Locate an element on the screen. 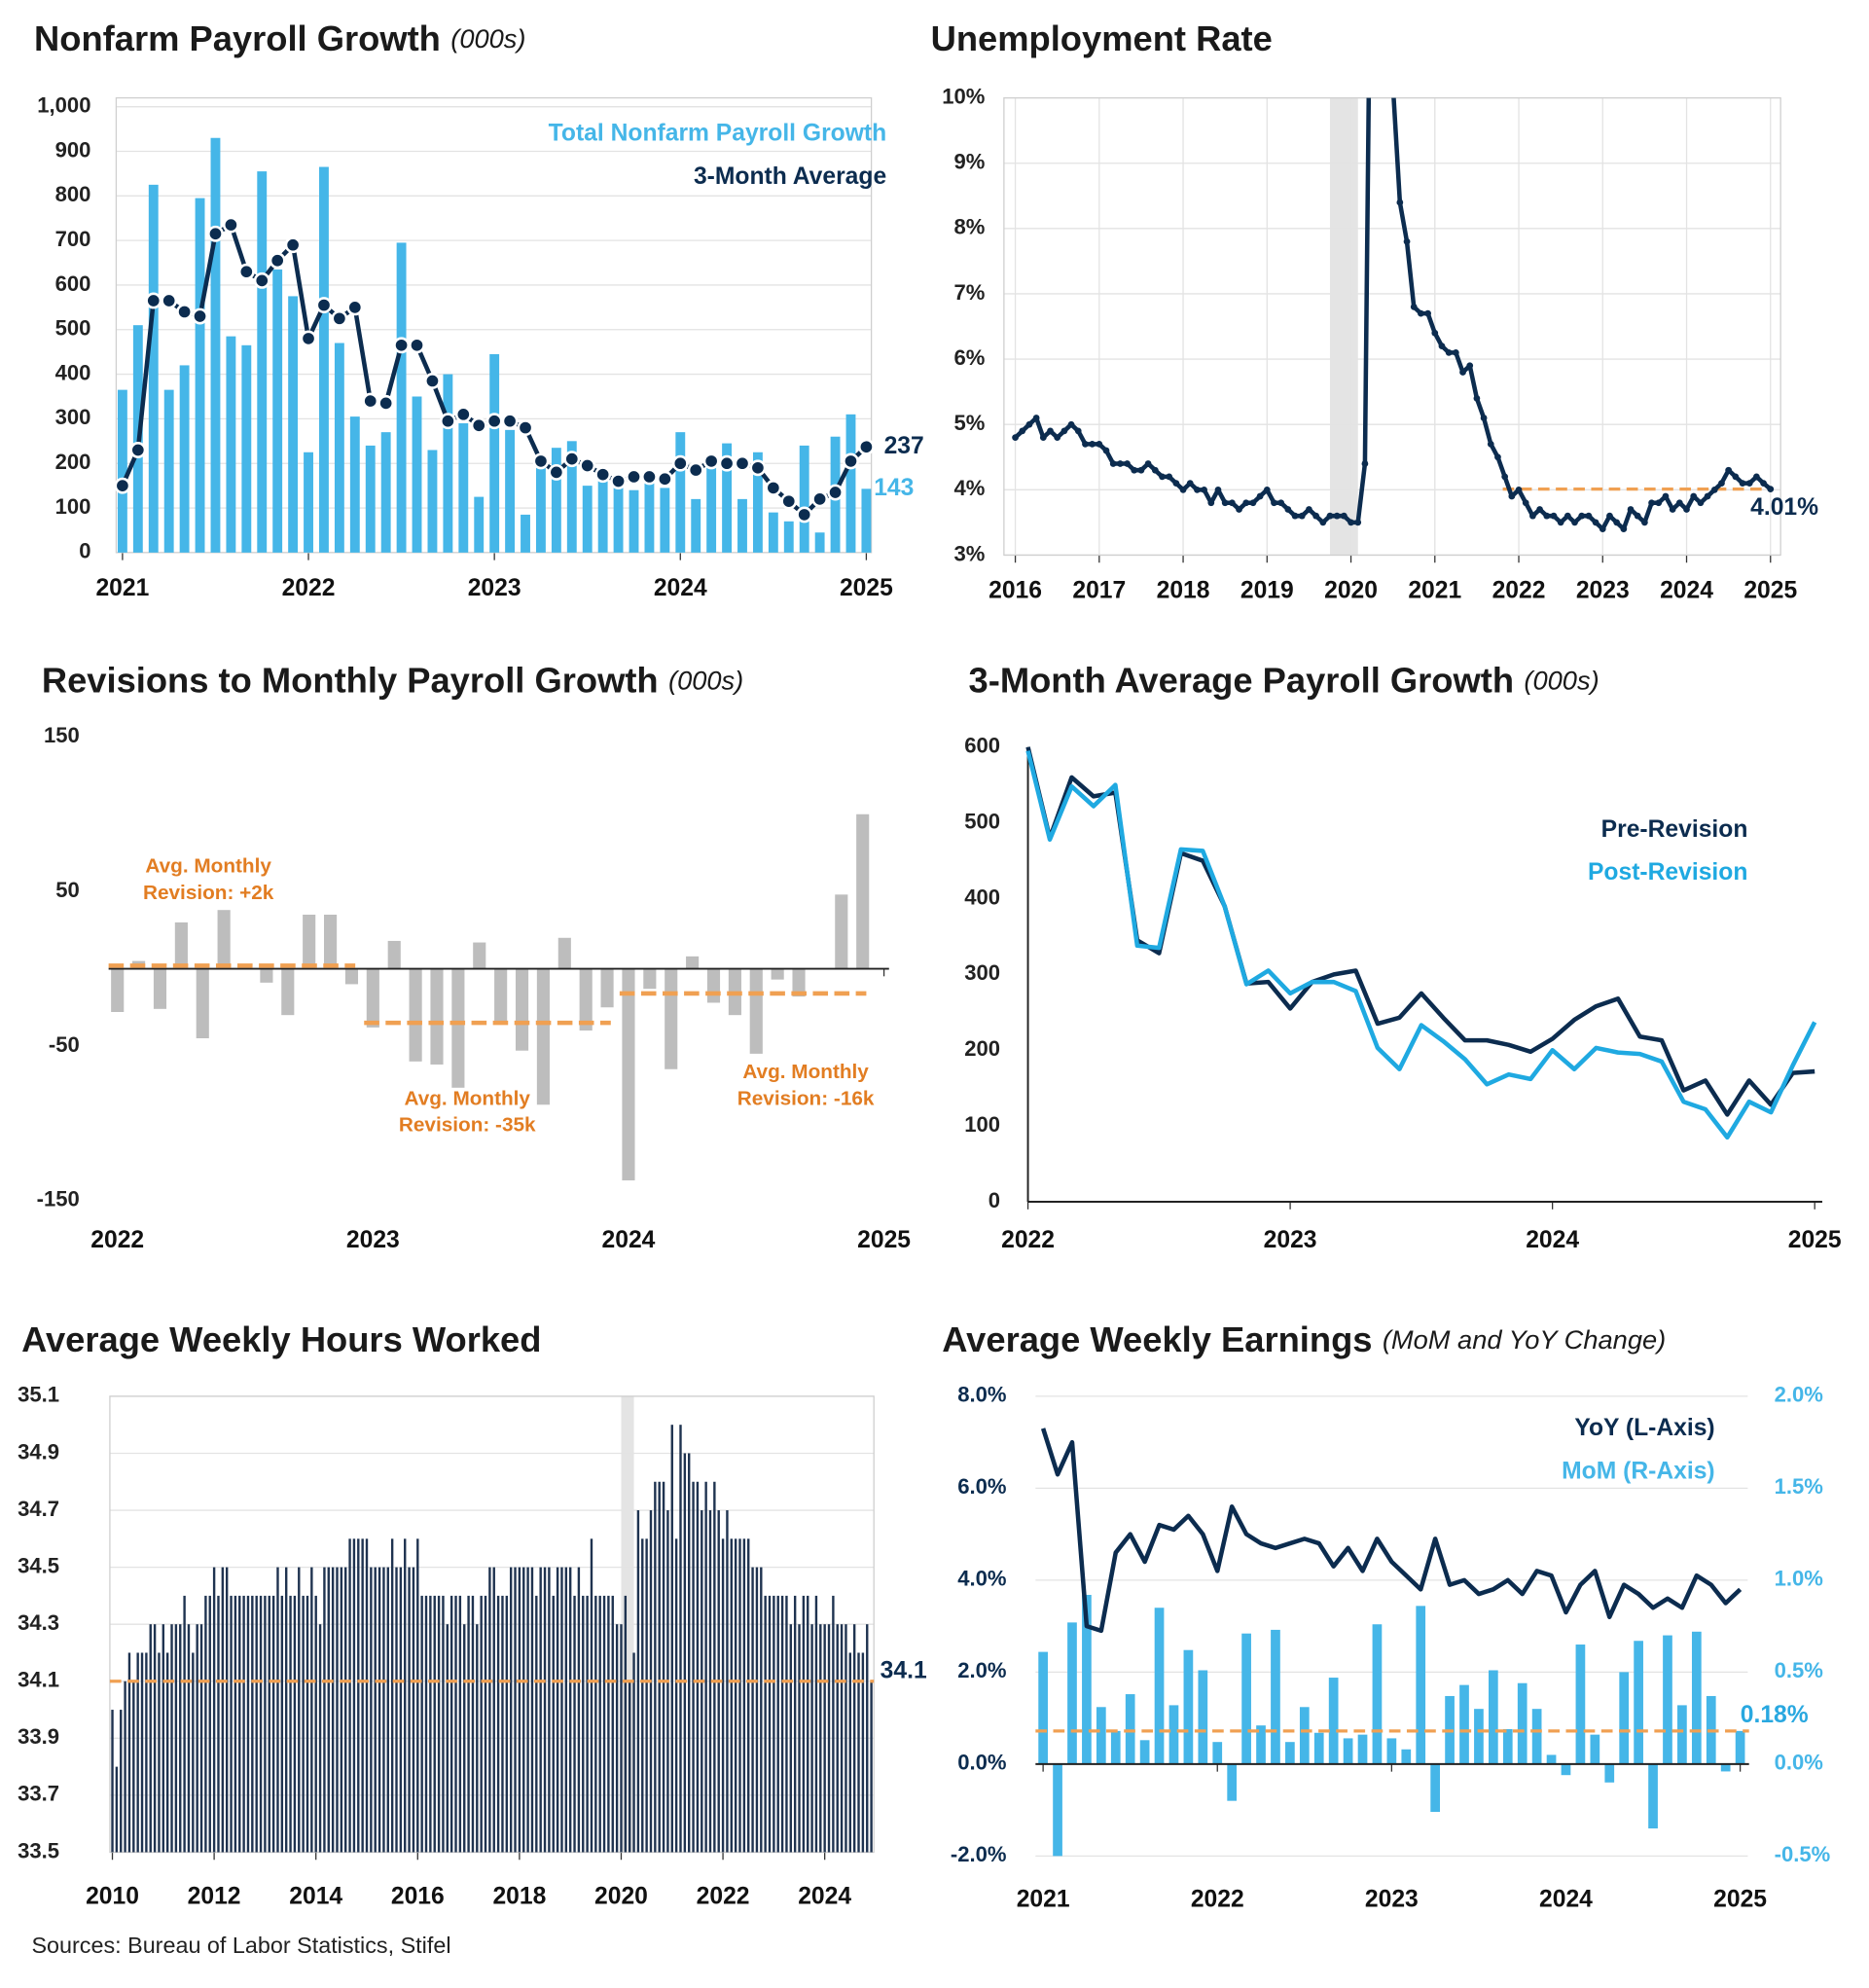 This screenshot has width=1869, height=1988. x-tick-label: 2025 is located at coordinates (884, 1240).